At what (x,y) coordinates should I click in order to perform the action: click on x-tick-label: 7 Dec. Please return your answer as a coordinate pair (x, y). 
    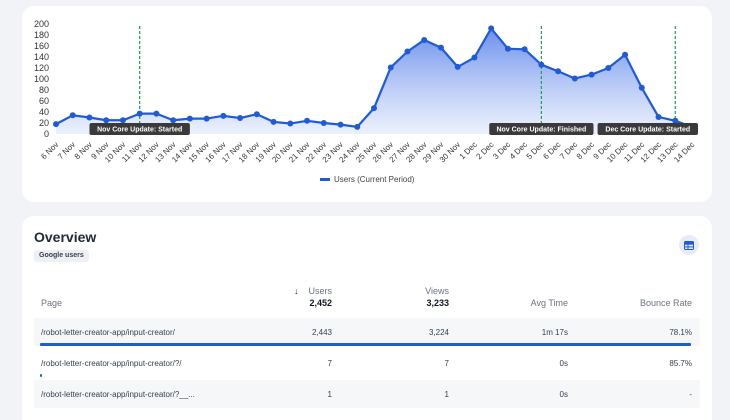
    Looking at the image, I should click on (568, 150).